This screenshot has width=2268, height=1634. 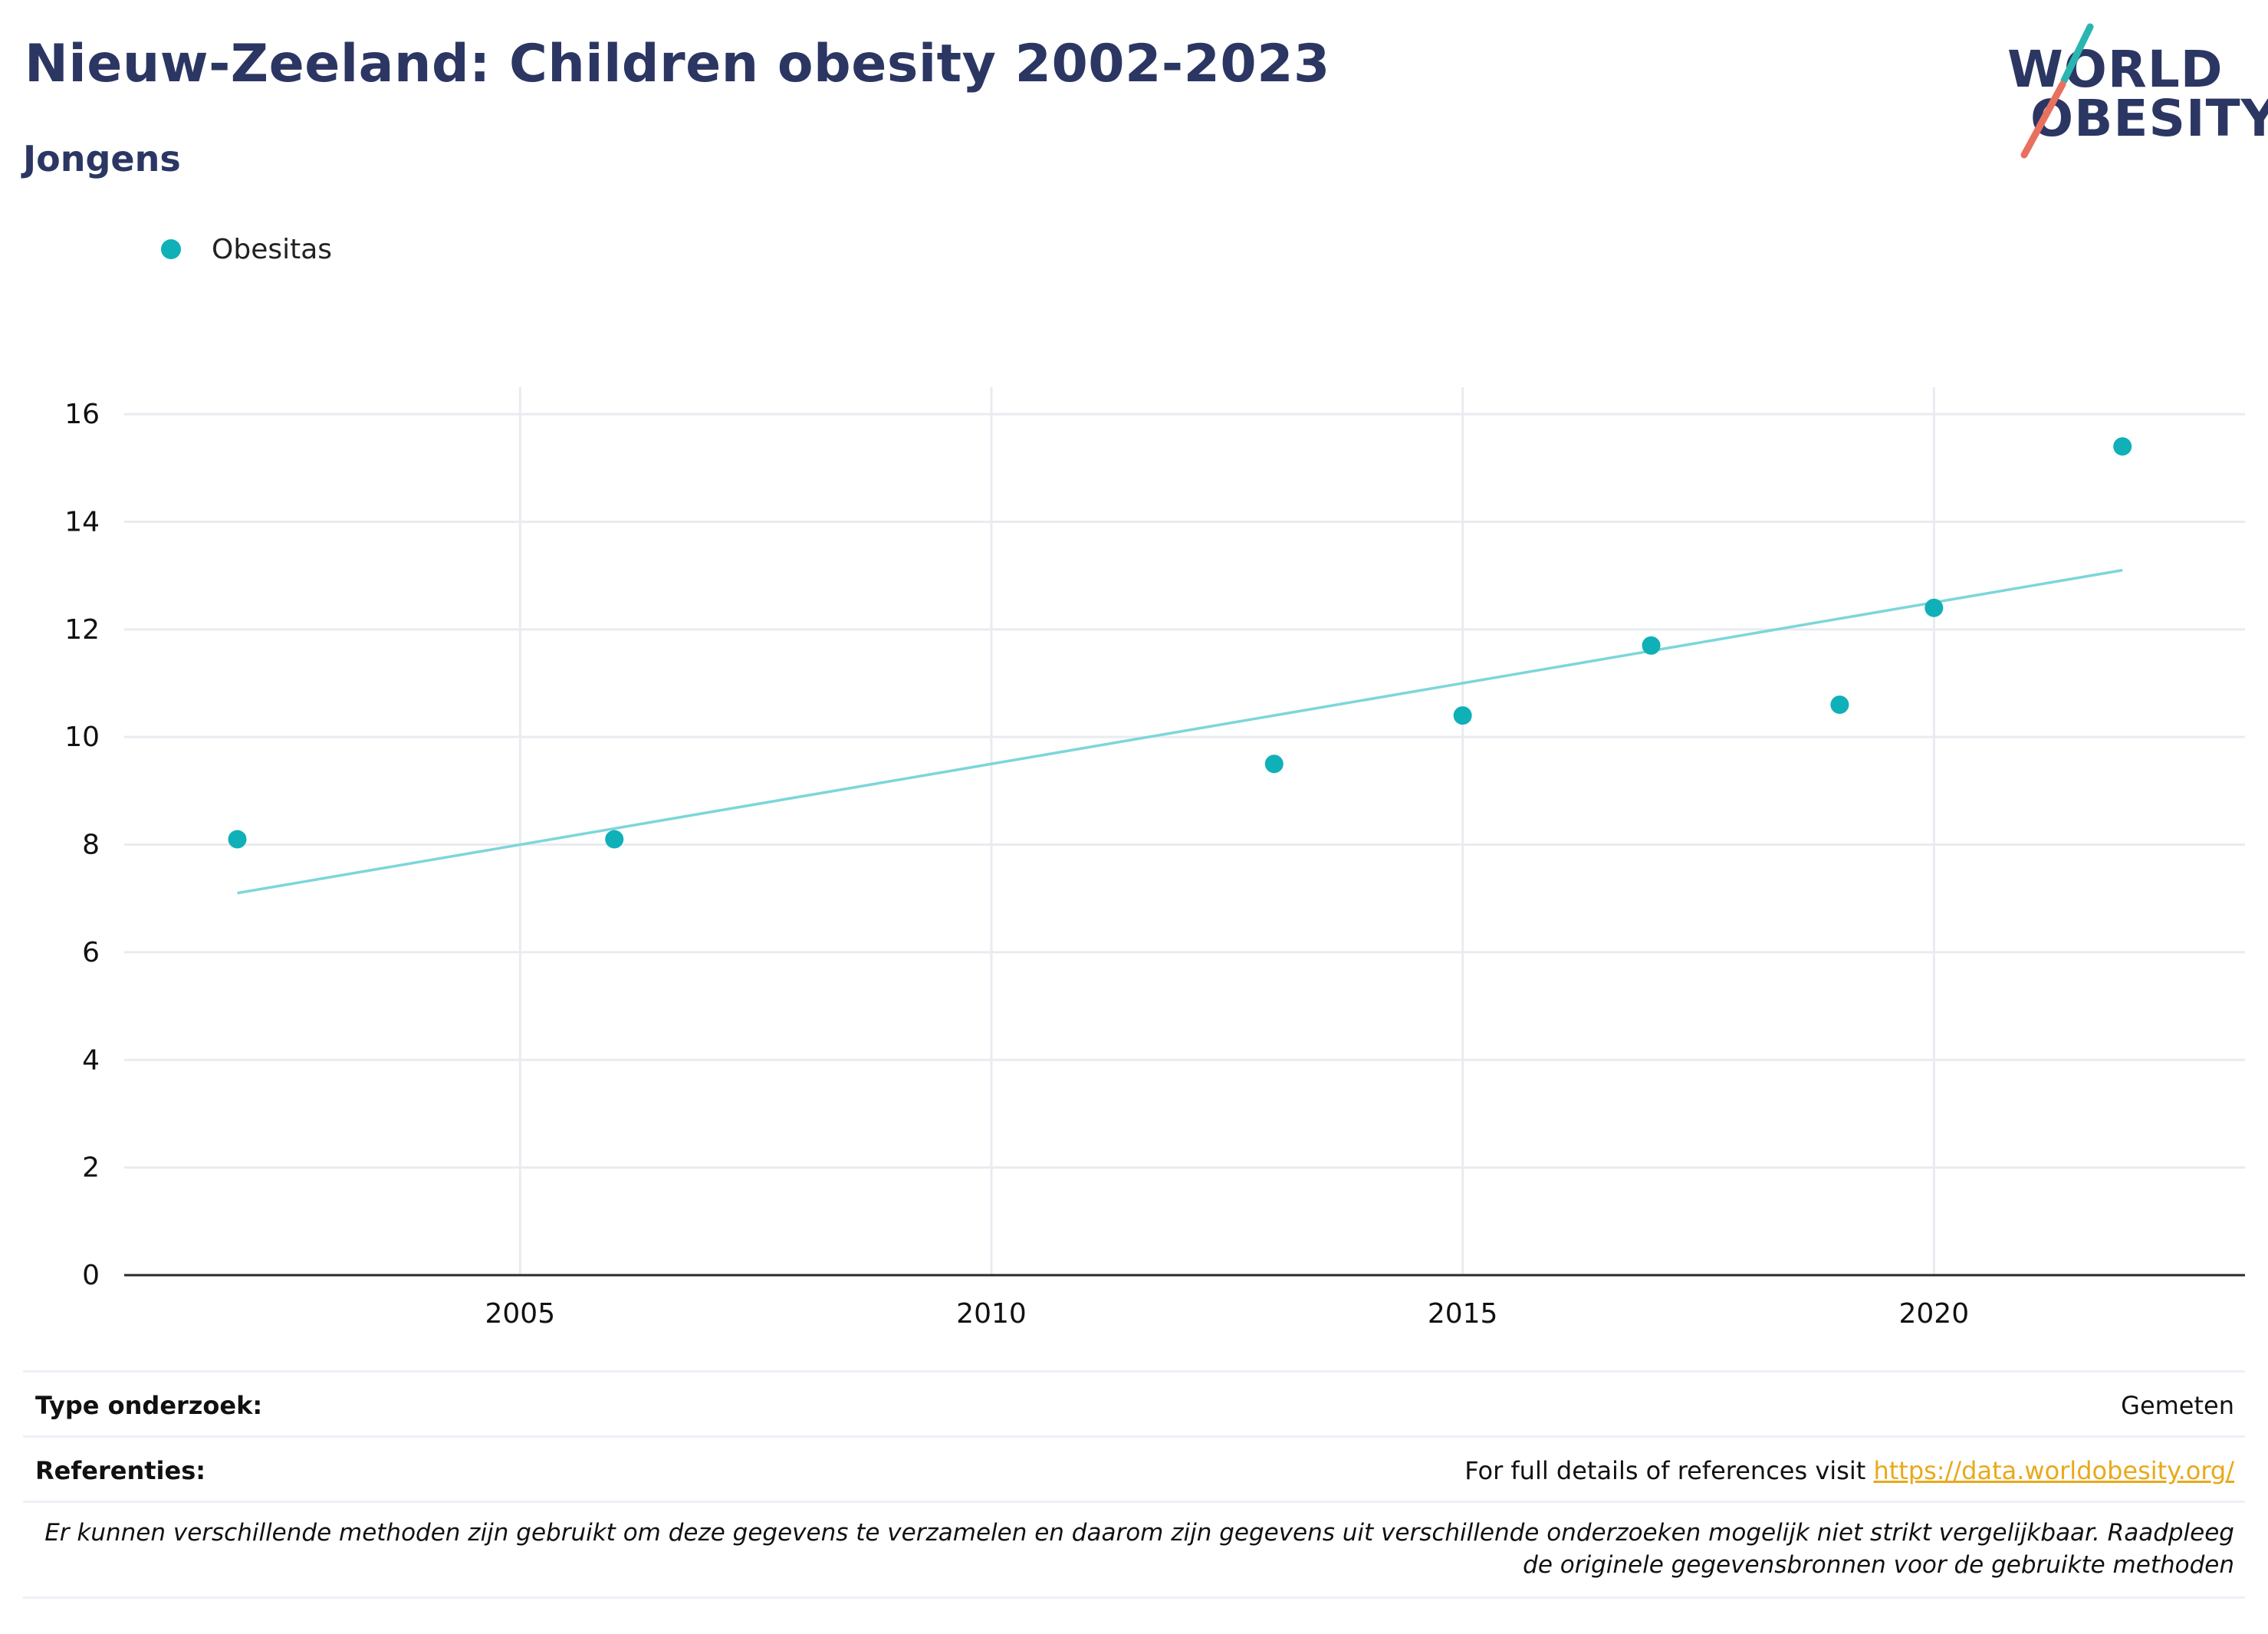 I want to click on page-subtitle: Jongens, so click(x=102, y=159).